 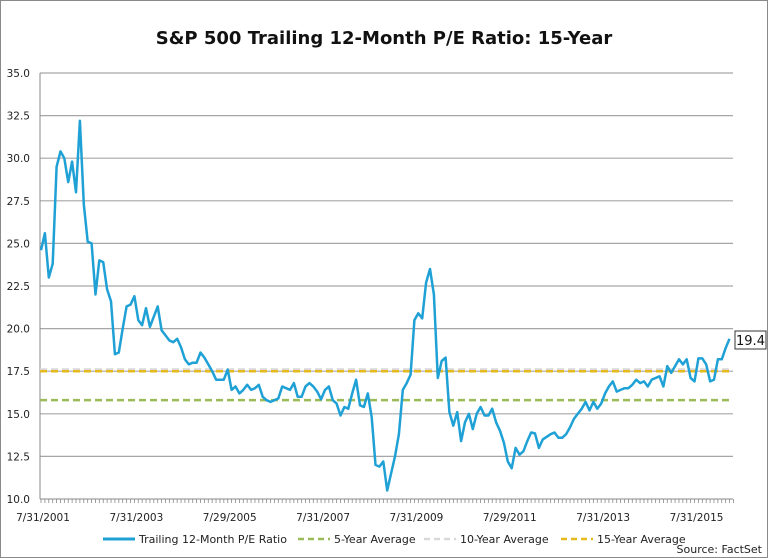 I want to click on source-note: Source: FactSet, so click(x=720, y=549).